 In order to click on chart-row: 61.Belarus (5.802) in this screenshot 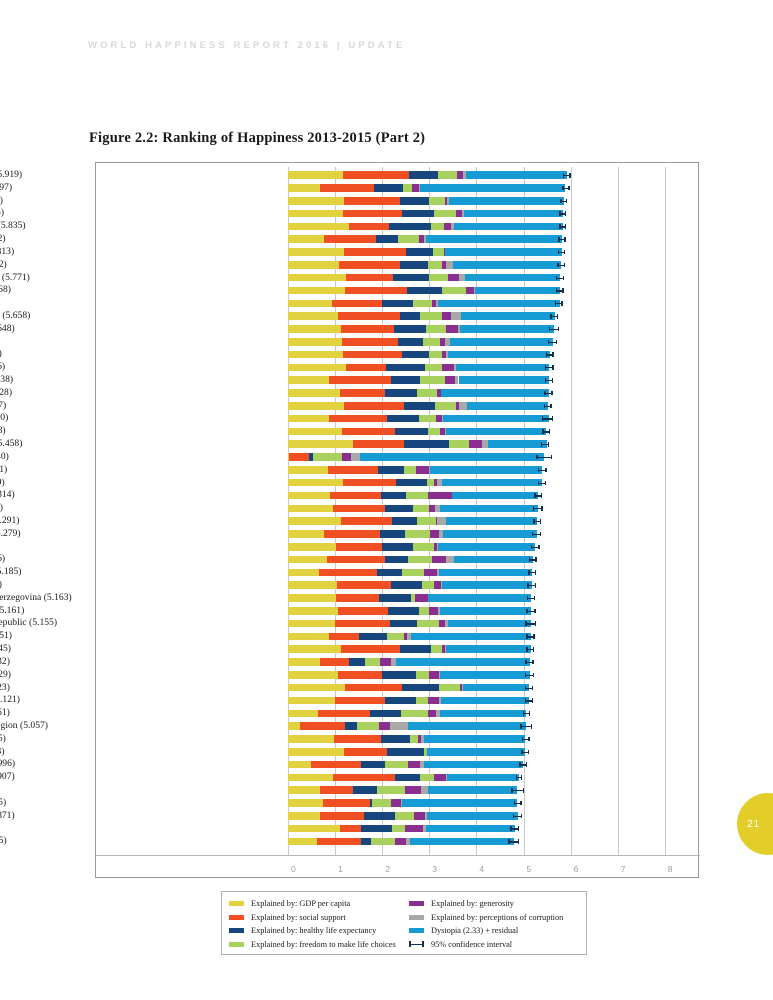, I will do `click(350, 265)`.